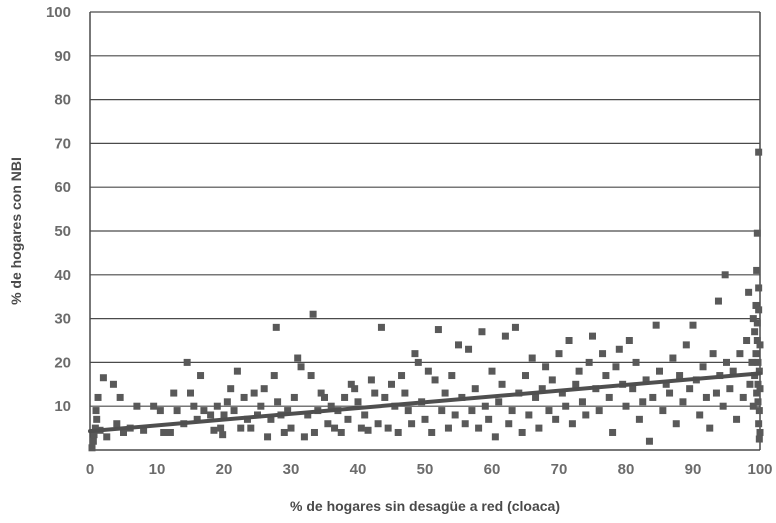 This screenshot has height=523, width=776. I want to click on y-tick-label: 70, so click(62, 143).